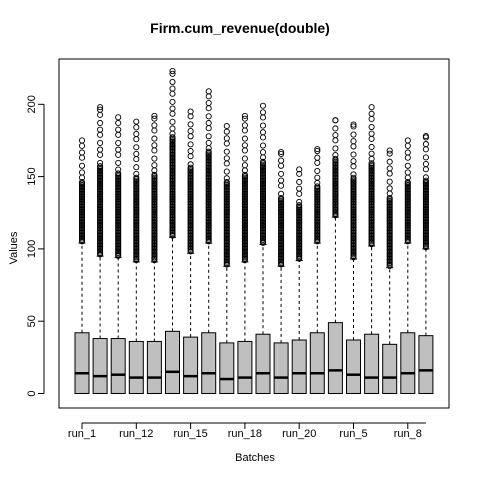  Describe the element at coordinates (190, 434) in the screenshot. I see `x-tick-label: run_15` at that location.